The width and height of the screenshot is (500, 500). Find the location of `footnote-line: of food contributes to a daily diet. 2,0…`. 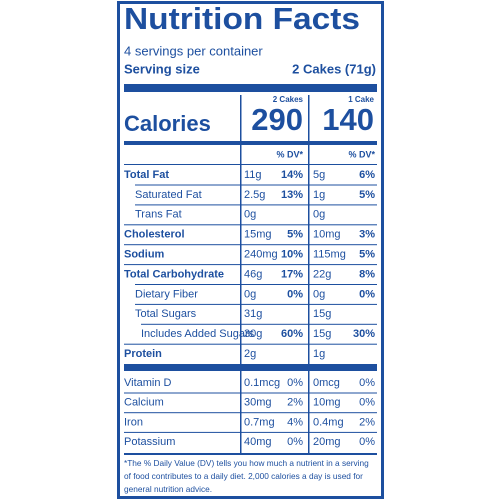

footnote-line: of food contributes to a daily diet. 2,0… is located at coordinates (243, 476).